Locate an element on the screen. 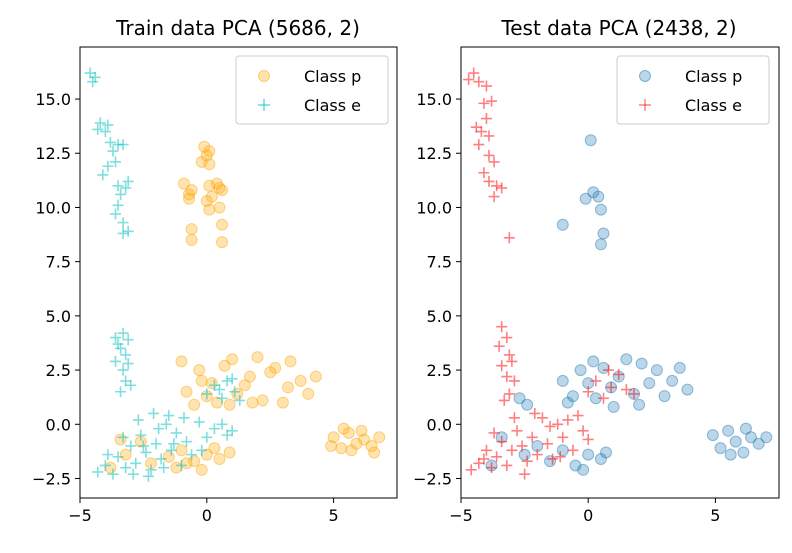 This screenshot has width=792, height=553. legend-marker-class-e is located at coordinates (645, 105).